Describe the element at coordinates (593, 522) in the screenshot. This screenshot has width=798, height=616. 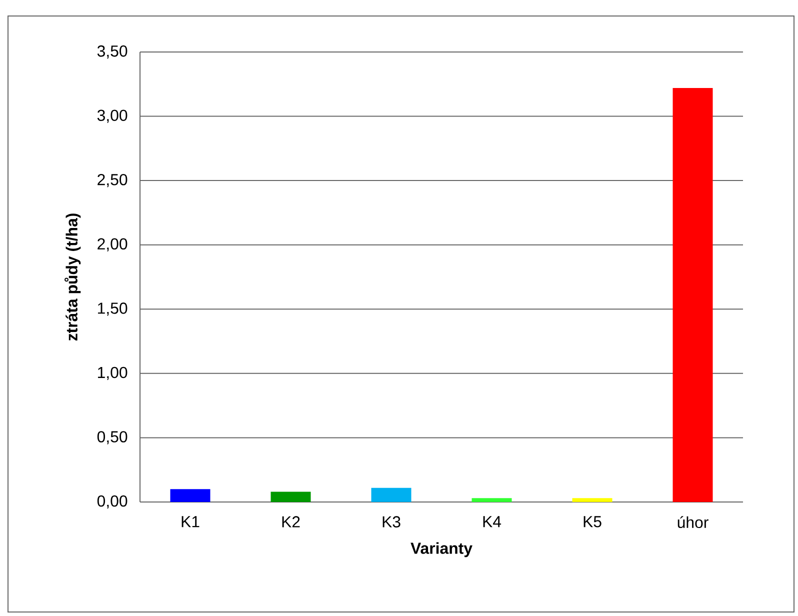
I see `x-tick-label: K5` at that location.